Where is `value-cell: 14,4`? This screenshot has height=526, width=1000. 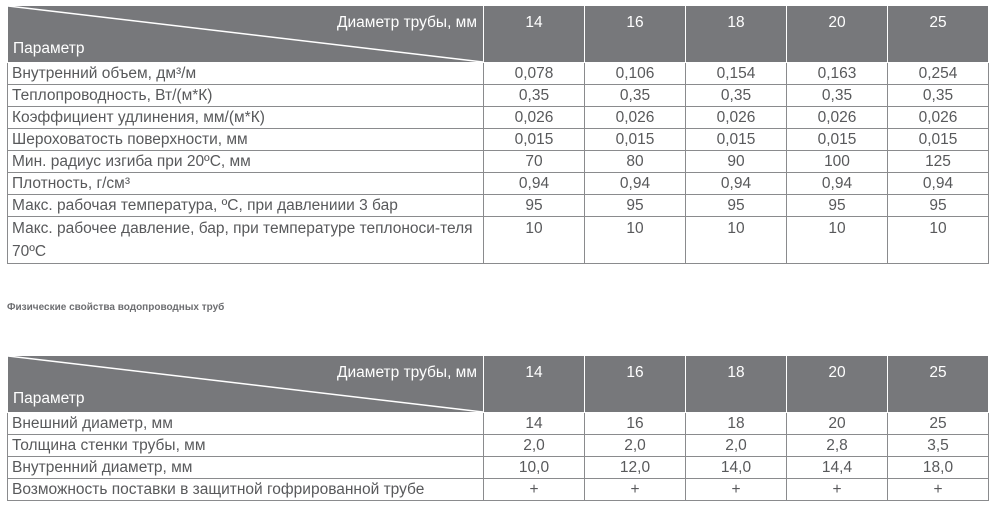 value-cell: 14,4 is located at coordinates (837, 467).